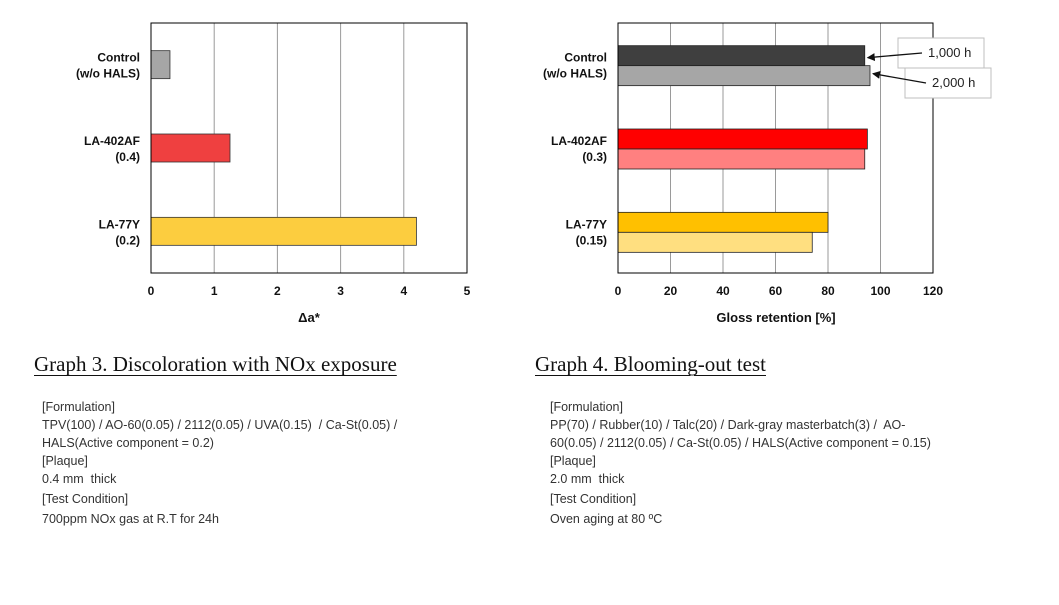  What do you see at coordinates (585, 58) in the screenshot?
I see `graph-4-category-label: Control` at bounding box center [585, 58].